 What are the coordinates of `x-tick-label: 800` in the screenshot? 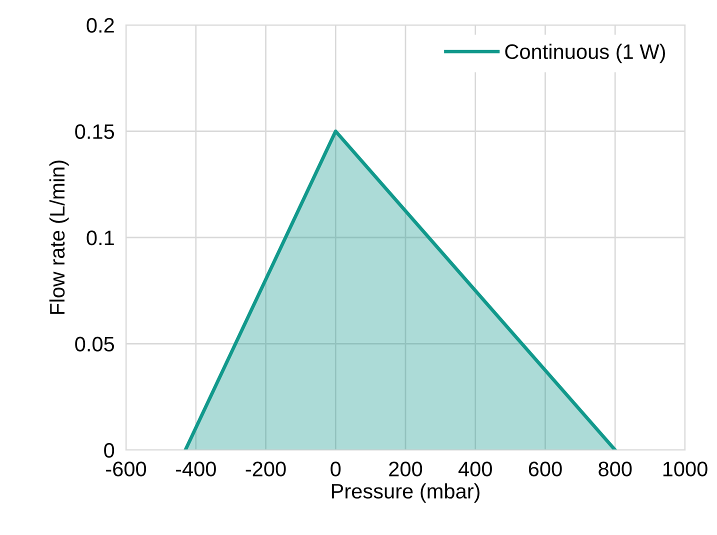 It's located at (615, 469).